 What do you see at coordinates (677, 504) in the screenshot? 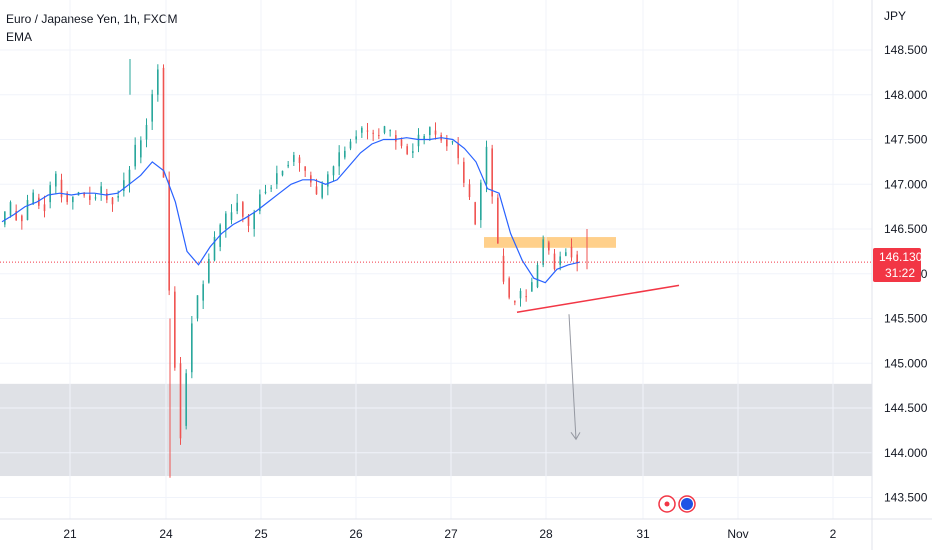
I see `event-icons` at bounding box center [677, 504].